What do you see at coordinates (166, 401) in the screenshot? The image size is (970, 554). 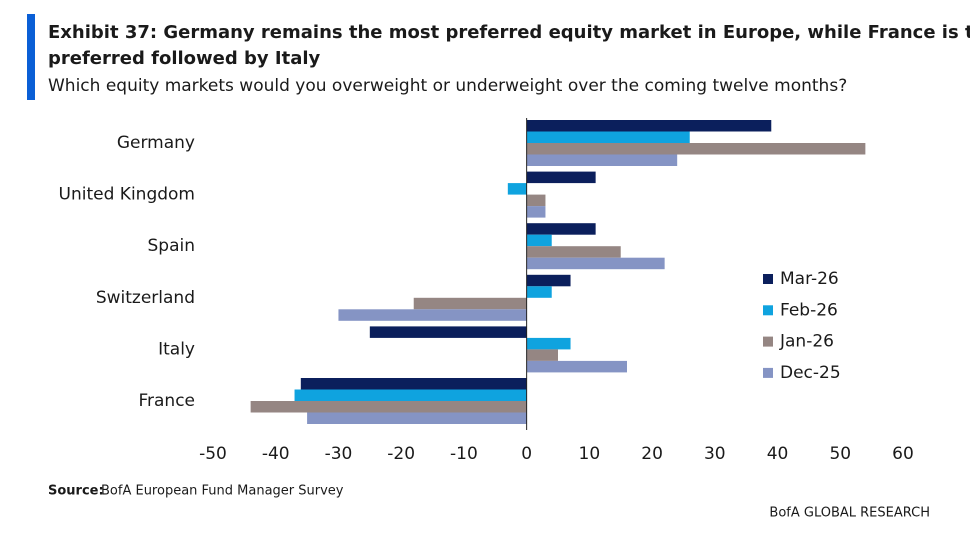 I see `y-tick-label: France` at bounding box center [166, 401].